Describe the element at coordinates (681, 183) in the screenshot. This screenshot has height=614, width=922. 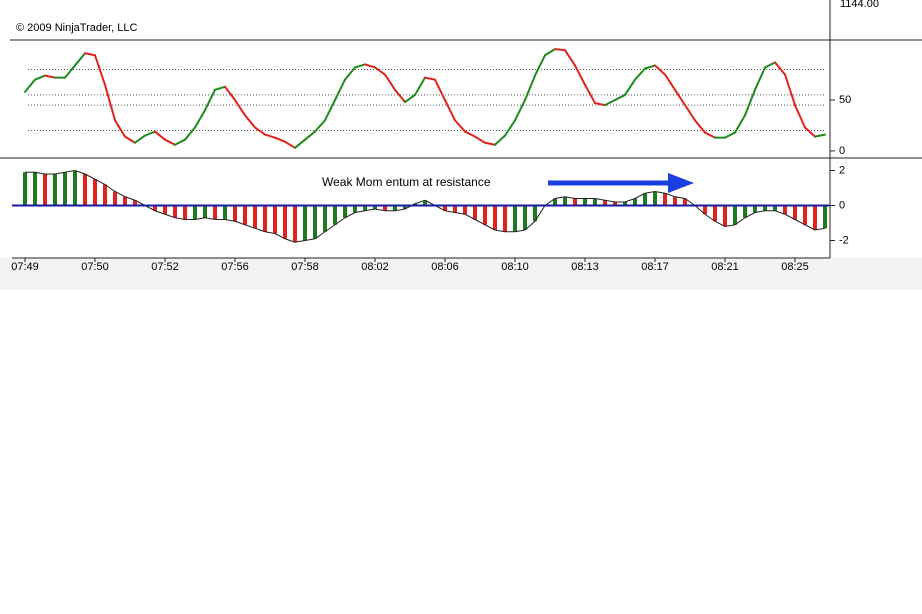
I see `arrow-head` at that location.